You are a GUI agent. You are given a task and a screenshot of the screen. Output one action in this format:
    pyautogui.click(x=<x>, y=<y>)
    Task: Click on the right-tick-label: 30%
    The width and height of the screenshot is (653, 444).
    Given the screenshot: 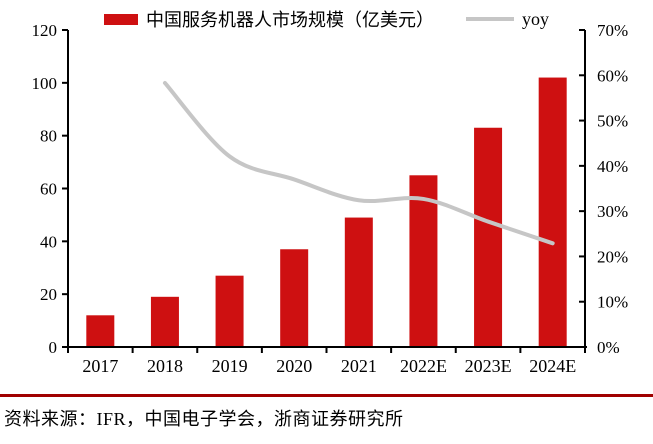 What is the action you would take?
    pyautogui.click(x=612, y=211)
    